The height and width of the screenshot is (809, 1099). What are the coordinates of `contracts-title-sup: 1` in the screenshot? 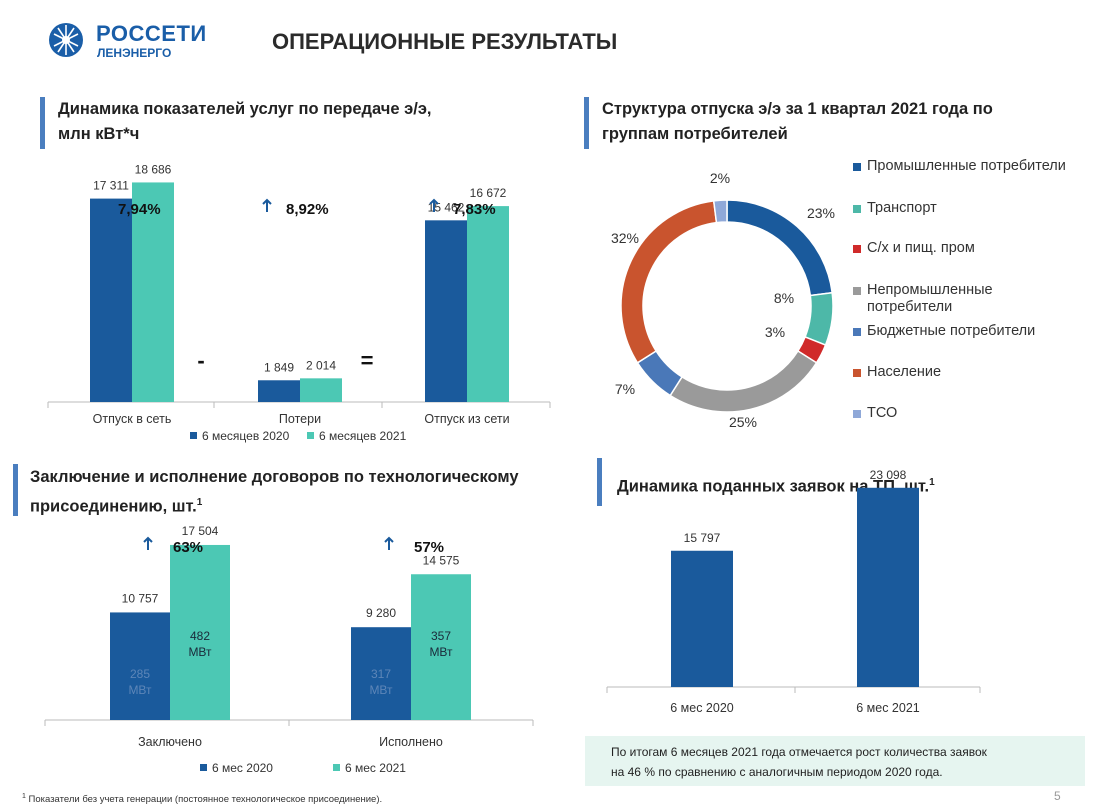 It's located at (199, 502).